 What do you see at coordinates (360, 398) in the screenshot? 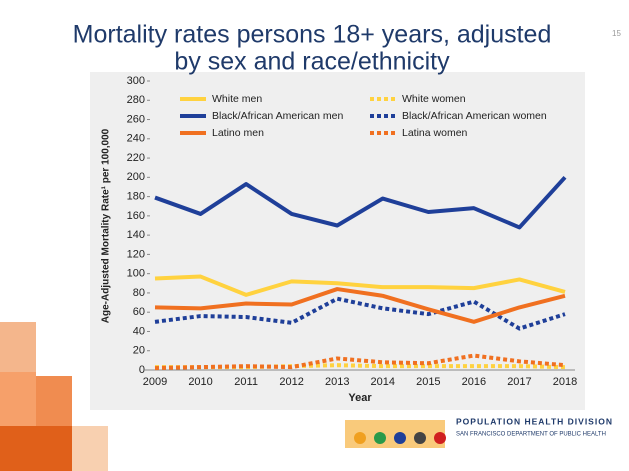
I see `x-axis-label: Year` at bounding box center [360, 398].